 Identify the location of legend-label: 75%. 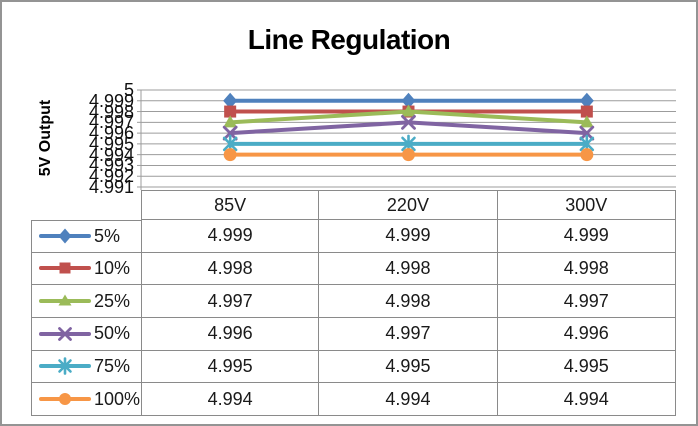
(112, 365).